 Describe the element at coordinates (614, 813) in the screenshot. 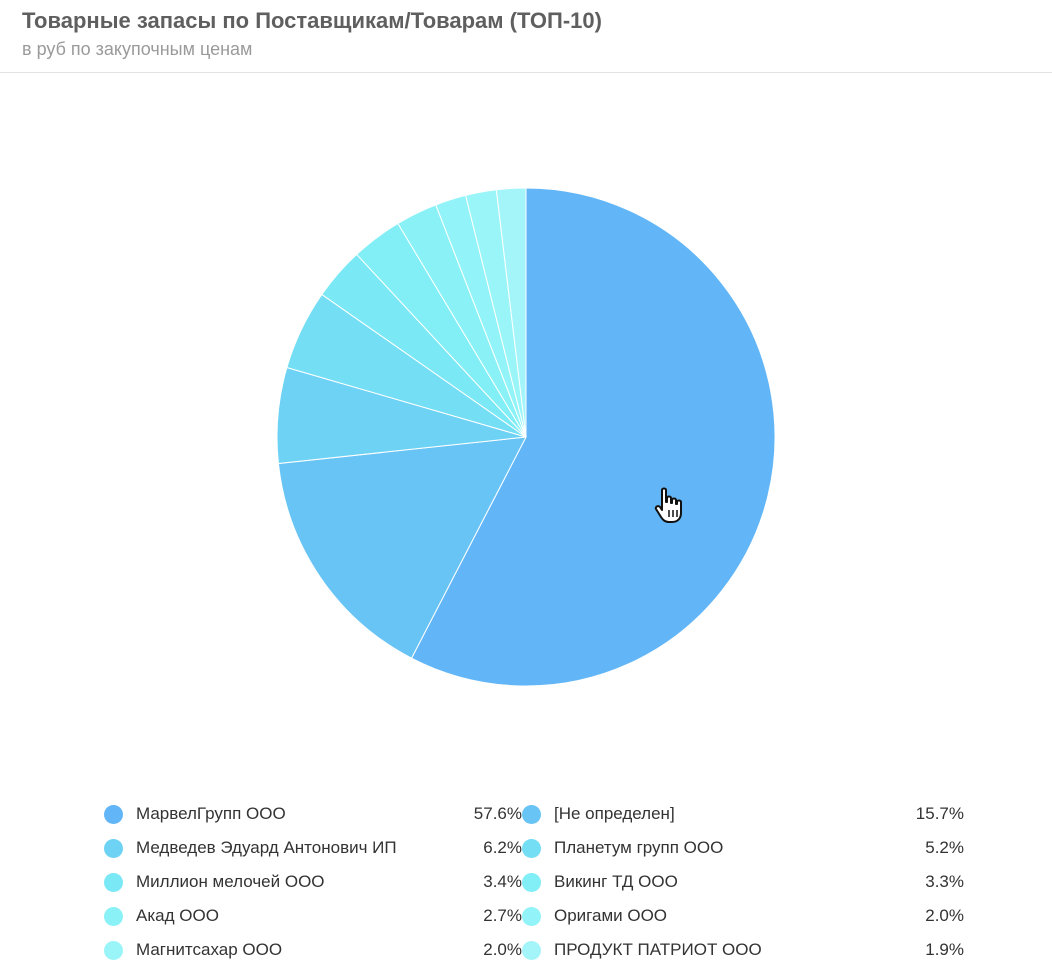

I see `legend-label: [Не определен]` at that location.